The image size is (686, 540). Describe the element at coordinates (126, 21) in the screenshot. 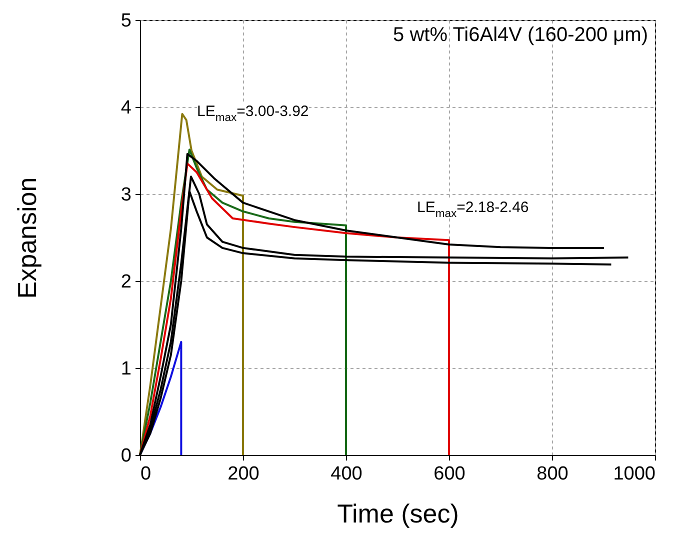

I see `y-tick-label: 5` at that location.